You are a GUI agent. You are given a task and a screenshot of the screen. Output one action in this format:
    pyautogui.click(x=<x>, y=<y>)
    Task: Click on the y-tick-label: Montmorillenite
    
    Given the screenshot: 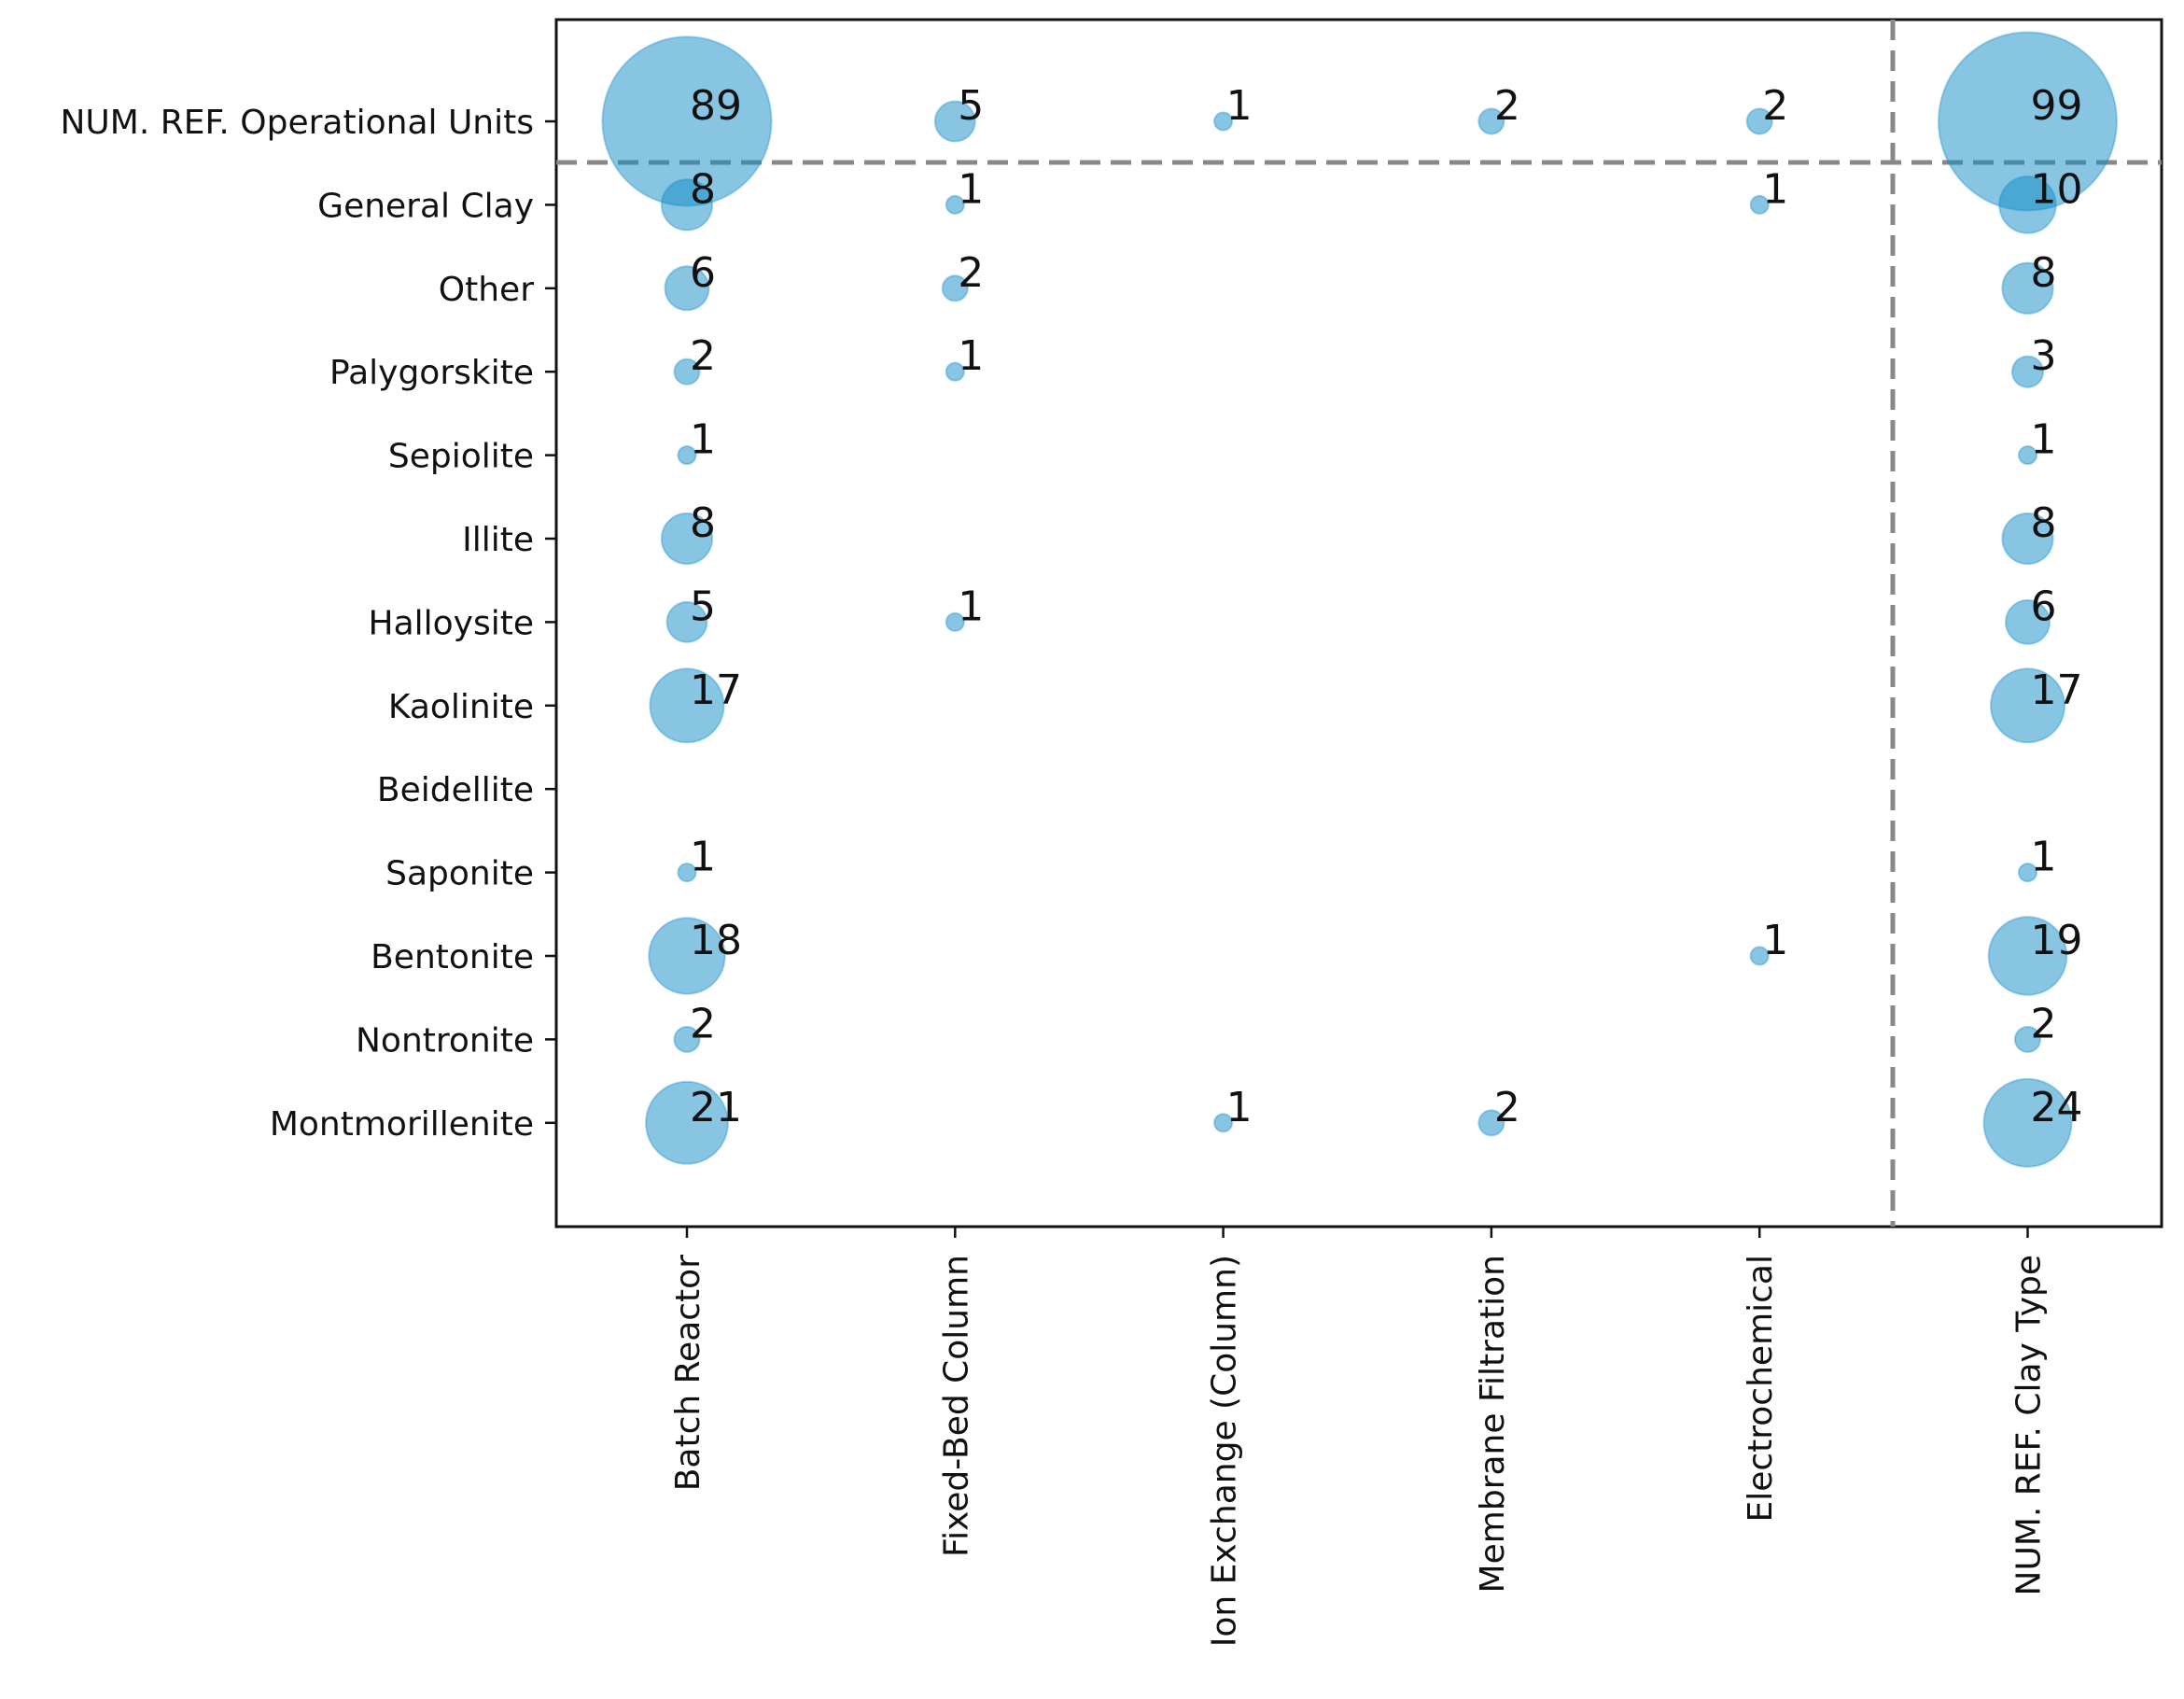 What is the action you would take?
    pyautogui.click(x=402, y=1124)
    